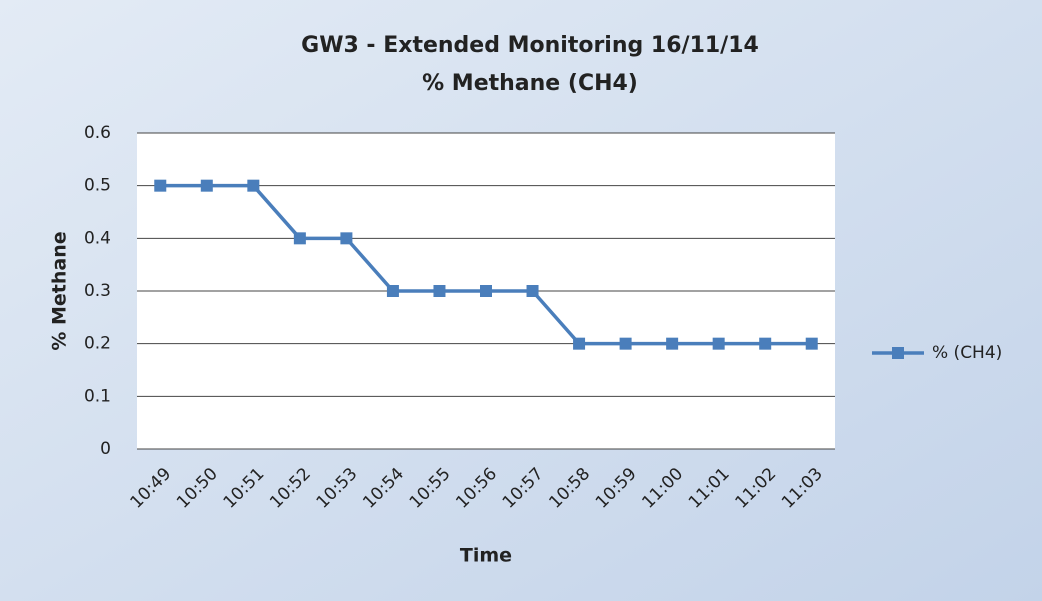 The image size is (1042, 601). Describe the element at coordinates (530, 83) in the screenshot. I see `chart-subtitle: % Methane (CH4)` at that location.